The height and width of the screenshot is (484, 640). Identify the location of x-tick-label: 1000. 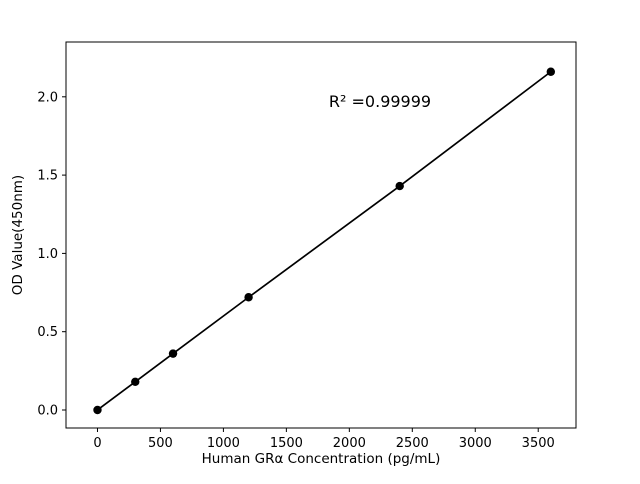
(223, 443).